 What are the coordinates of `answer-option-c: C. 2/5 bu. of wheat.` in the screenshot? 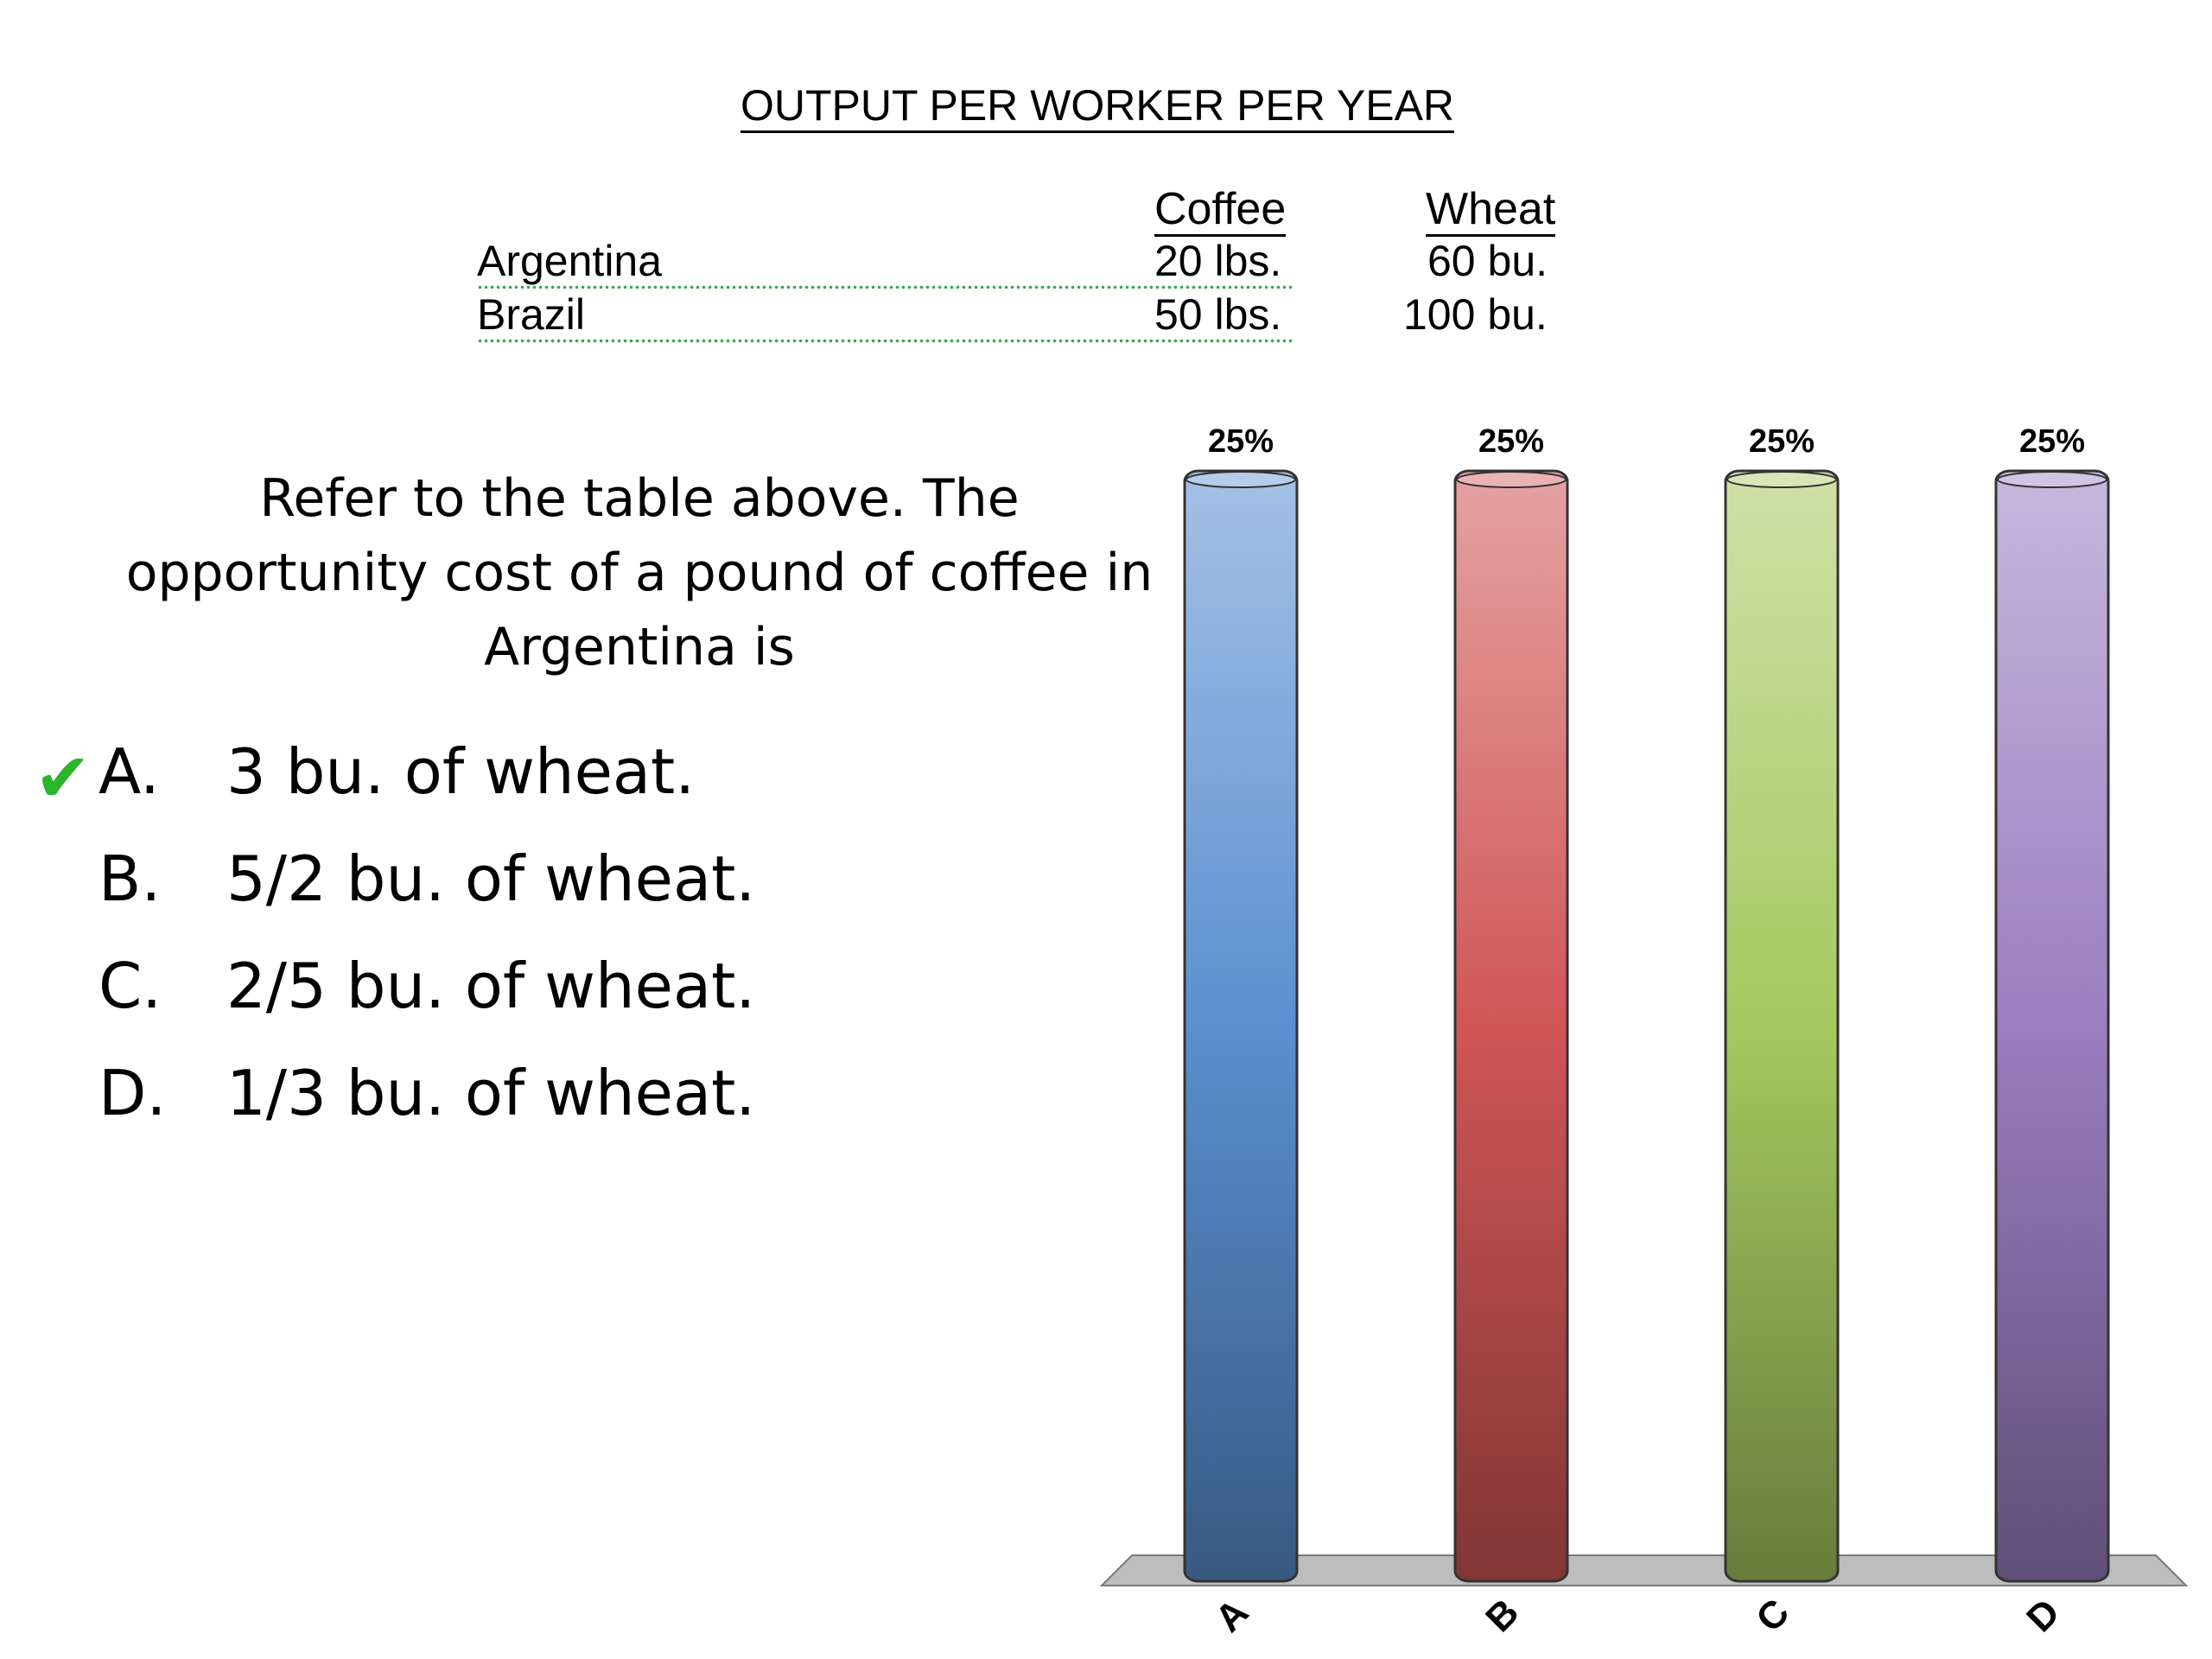 It's located at (427, 986).